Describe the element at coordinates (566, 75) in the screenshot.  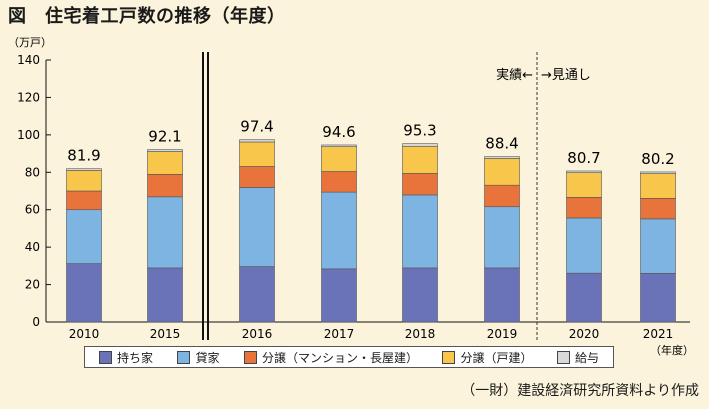
I see `forecast-annotation: →見通し` at that location.